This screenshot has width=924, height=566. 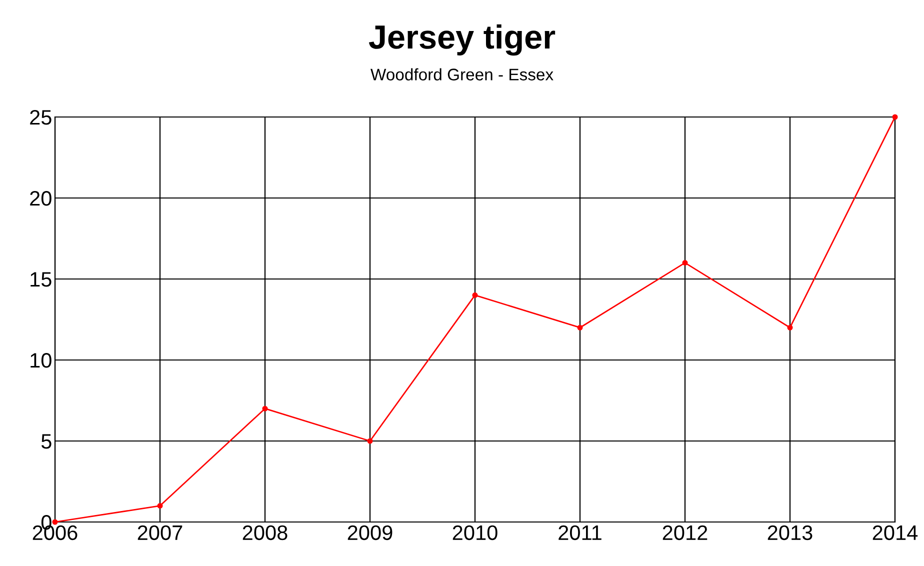 What do you see at coordinates (41, 117) in the screenshot?
I see `y-tick-label: 25` at bounding box center [41, 117].